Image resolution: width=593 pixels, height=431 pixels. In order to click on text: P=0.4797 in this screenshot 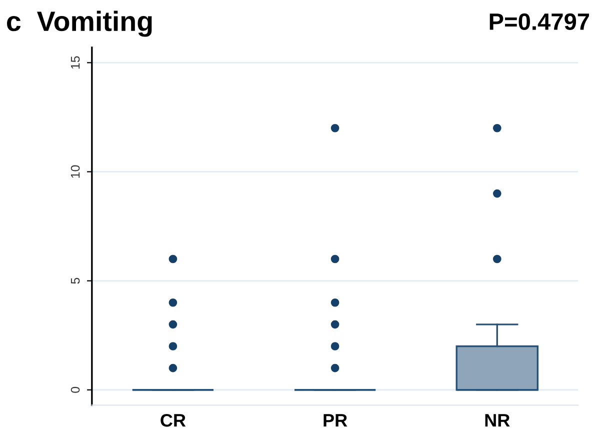, I will do `click(539, 21)`.